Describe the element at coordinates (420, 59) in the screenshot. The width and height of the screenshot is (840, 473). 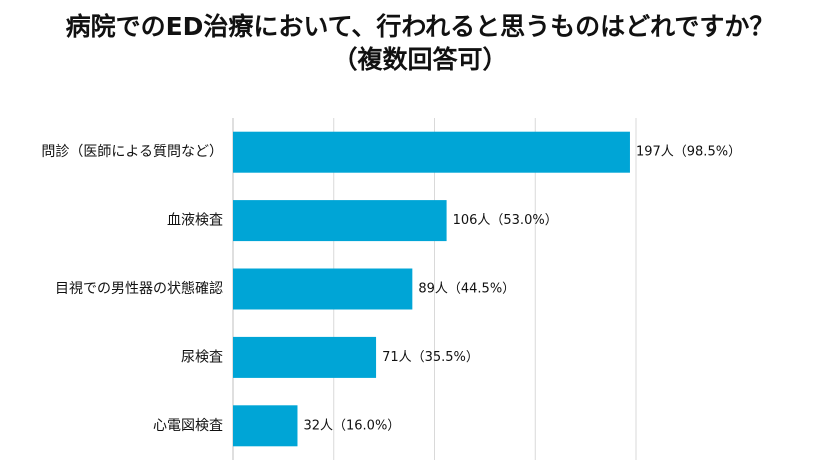
I see `chart-subtitle: （複数回答可）` at that location.